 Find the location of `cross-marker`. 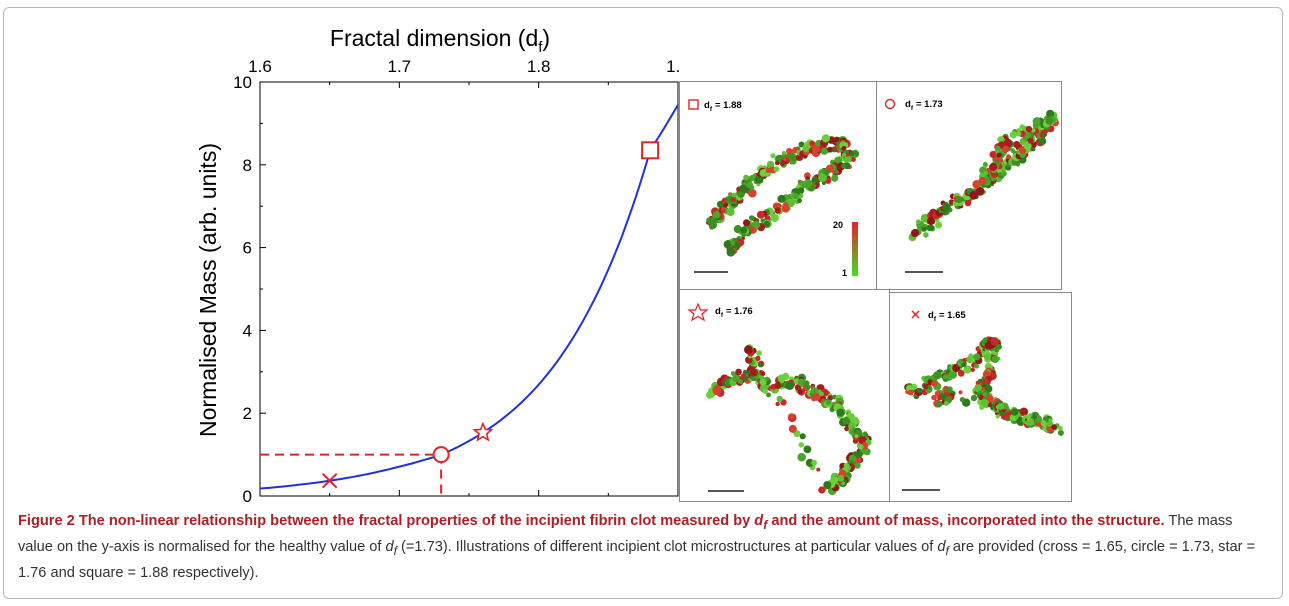

cross-marker is located at coordinates (329, 480).